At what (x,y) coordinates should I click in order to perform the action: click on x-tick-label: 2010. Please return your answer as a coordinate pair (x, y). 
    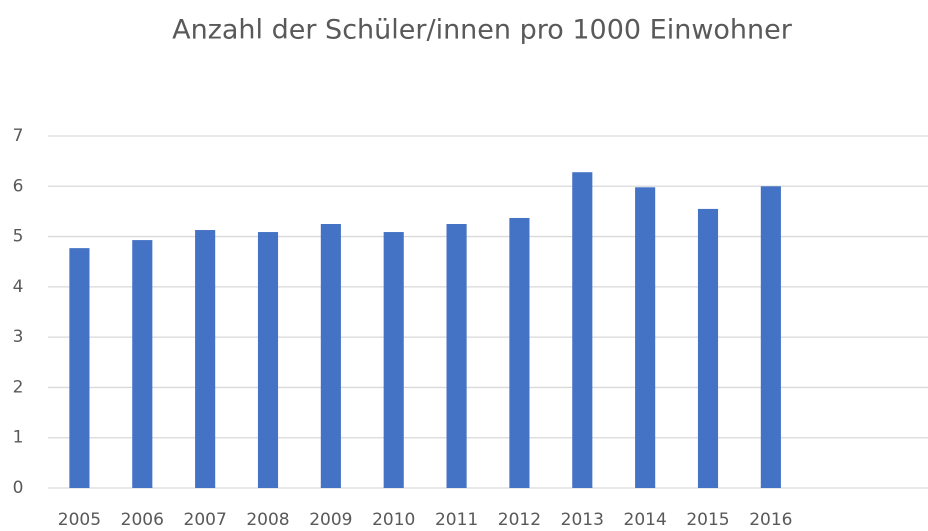
    Looking at the image, I should click on (393, 520).